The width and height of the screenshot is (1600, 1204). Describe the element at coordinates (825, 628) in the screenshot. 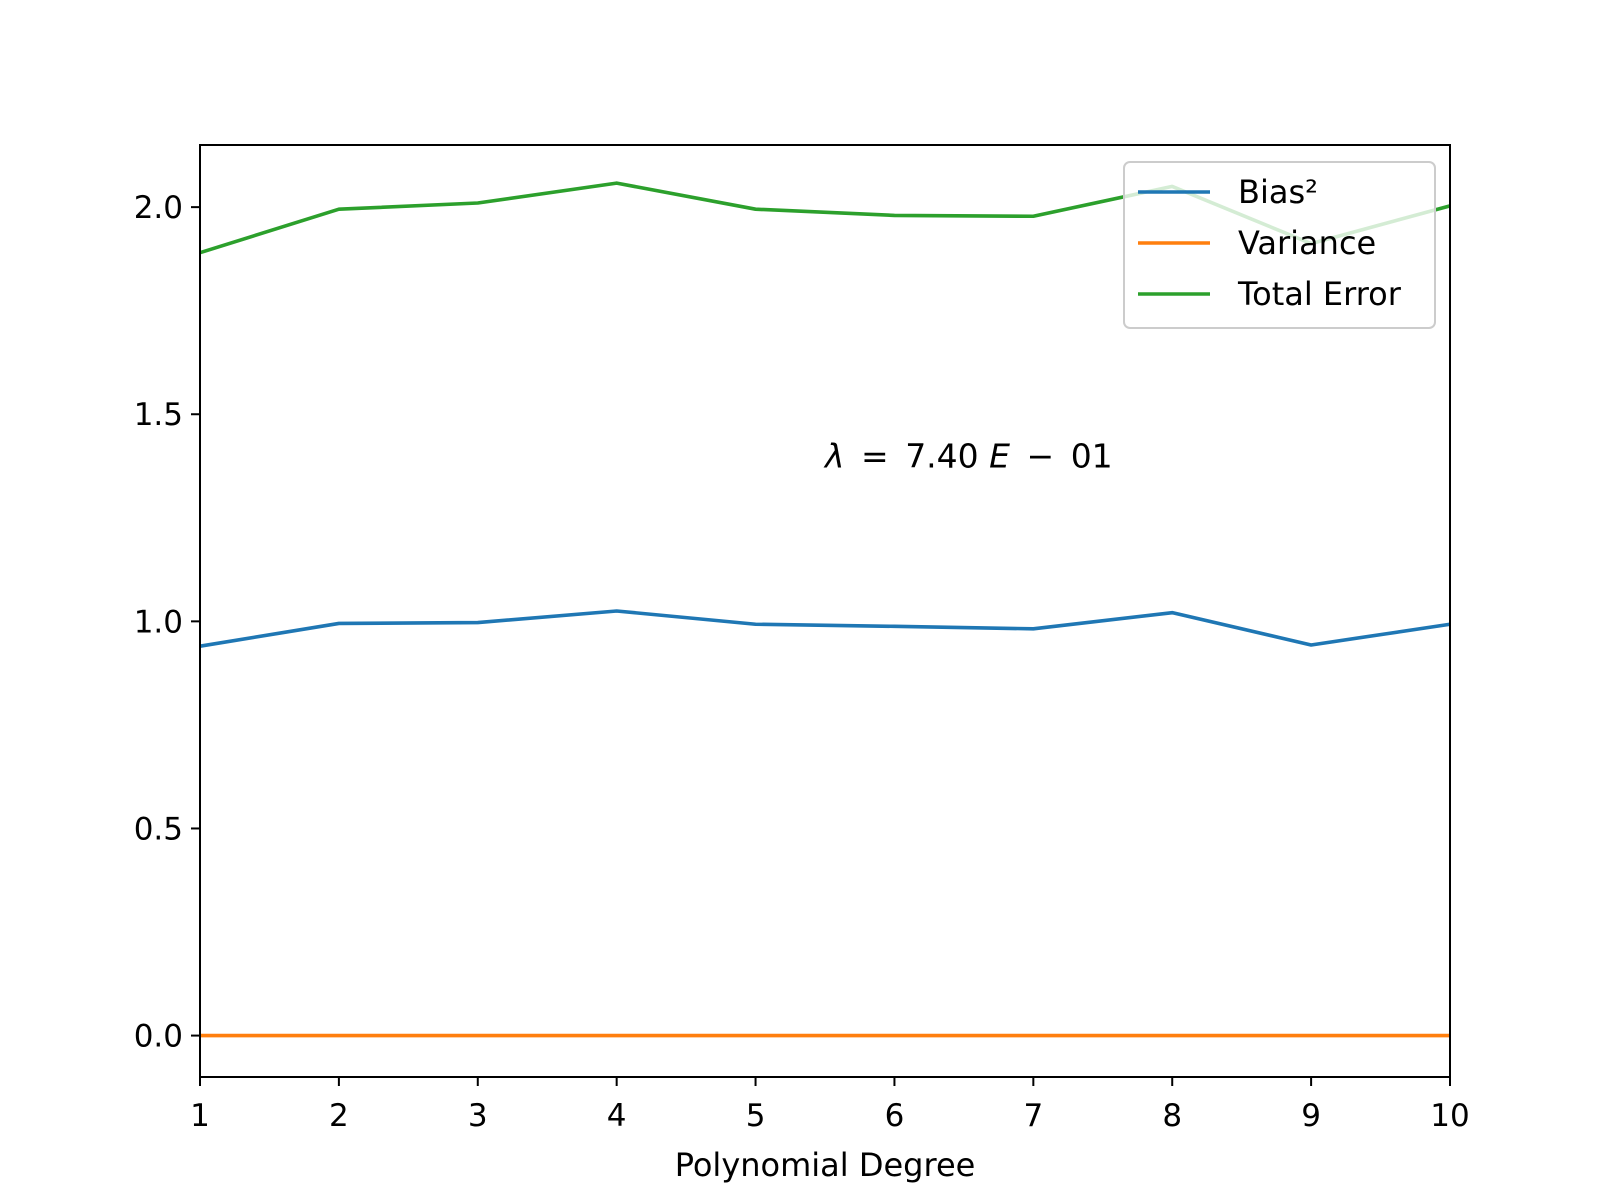

I see `series-line-bias` at that location.